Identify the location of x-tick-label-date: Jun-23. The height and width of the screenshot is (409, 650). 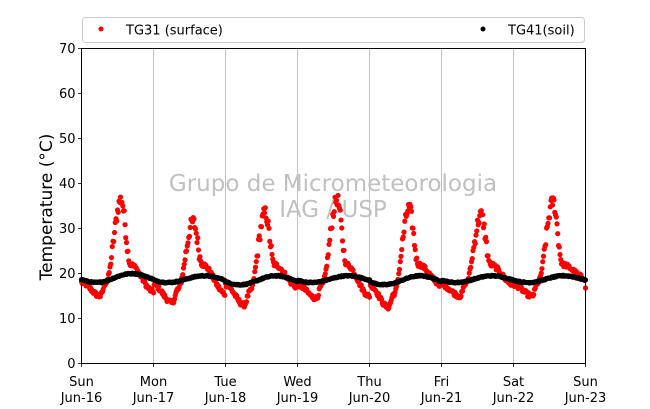
(585, 398).